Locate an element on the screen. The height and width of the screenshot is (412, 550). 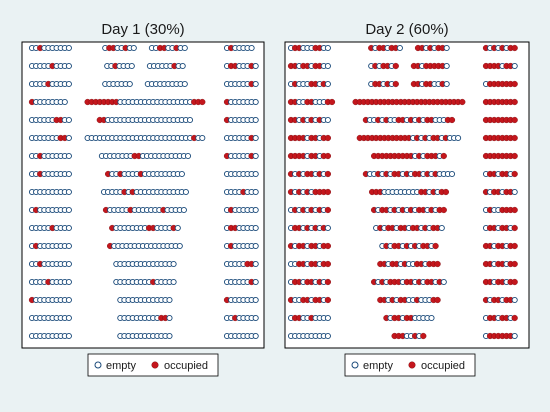
panel-title: Day 2 (60%) is located at coordinates (406, 29).